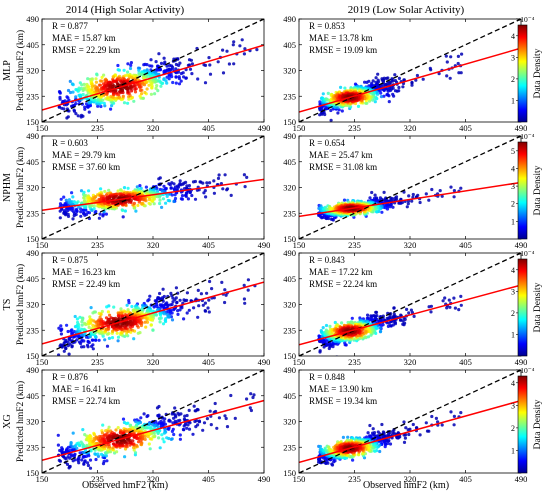 Image resolution: width=550 pixels, height=491 pixels. Describe the element at coordinates (97, 245) in the screenshot. I see `x-tick-label: 235` at that location.